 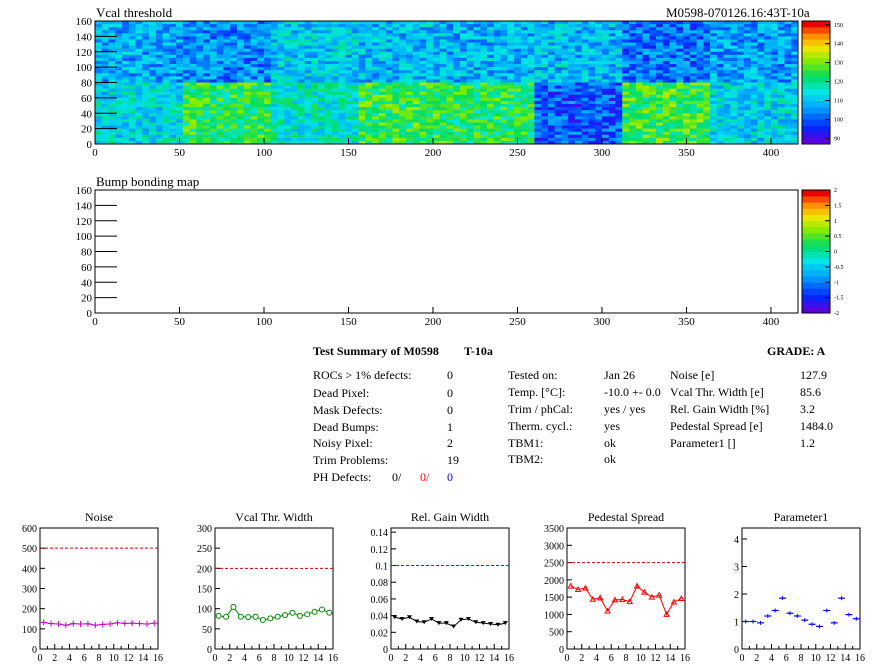 What do you see at coordinates (816, 110) in the screenshot?
I see `colorbar-segment` at bounding box center [816, 110].